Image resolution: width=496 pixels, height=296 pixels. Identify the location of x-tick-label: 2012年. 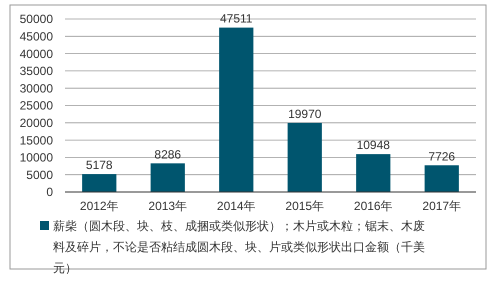
(99, 206).